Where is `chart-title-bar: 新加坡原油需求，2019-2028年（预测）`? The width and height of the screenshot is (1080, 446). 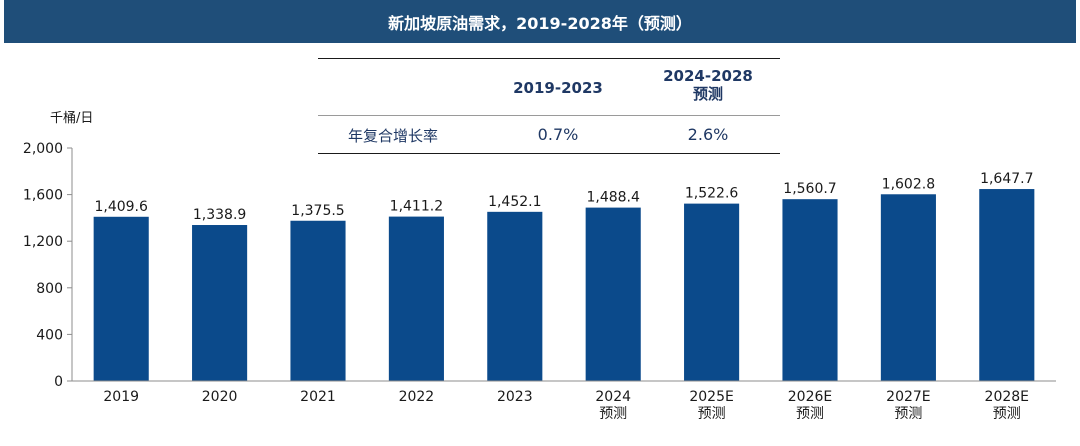 chart-title-bar: 新加坡原油需求，2019-2028年（预测） is located at coordinates (540, 21).